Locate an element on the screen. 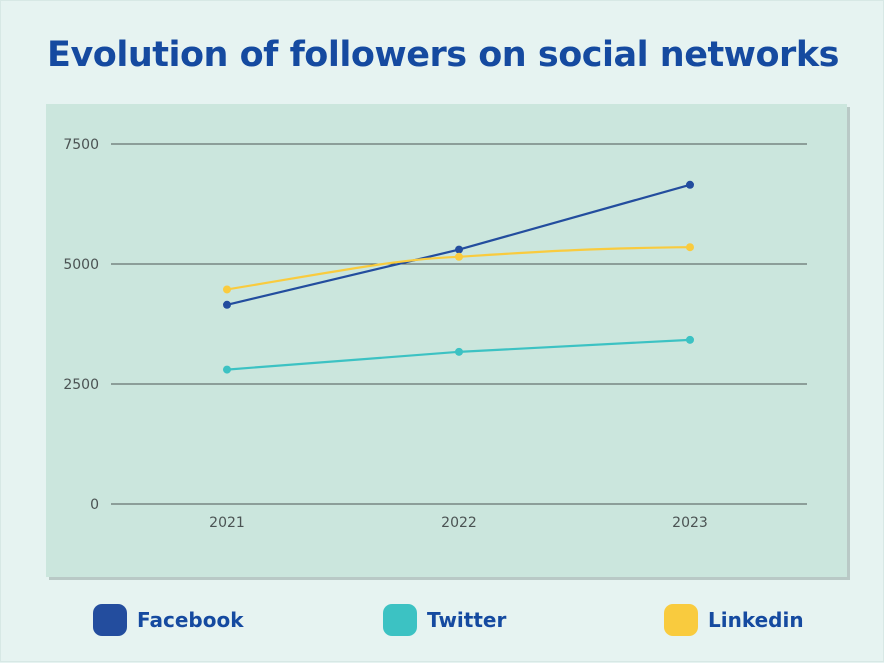 Image resolution: width=884 pixels, height=663 pixels. y-tick-label-7500: 7500 is located at coordinates (81, 145).